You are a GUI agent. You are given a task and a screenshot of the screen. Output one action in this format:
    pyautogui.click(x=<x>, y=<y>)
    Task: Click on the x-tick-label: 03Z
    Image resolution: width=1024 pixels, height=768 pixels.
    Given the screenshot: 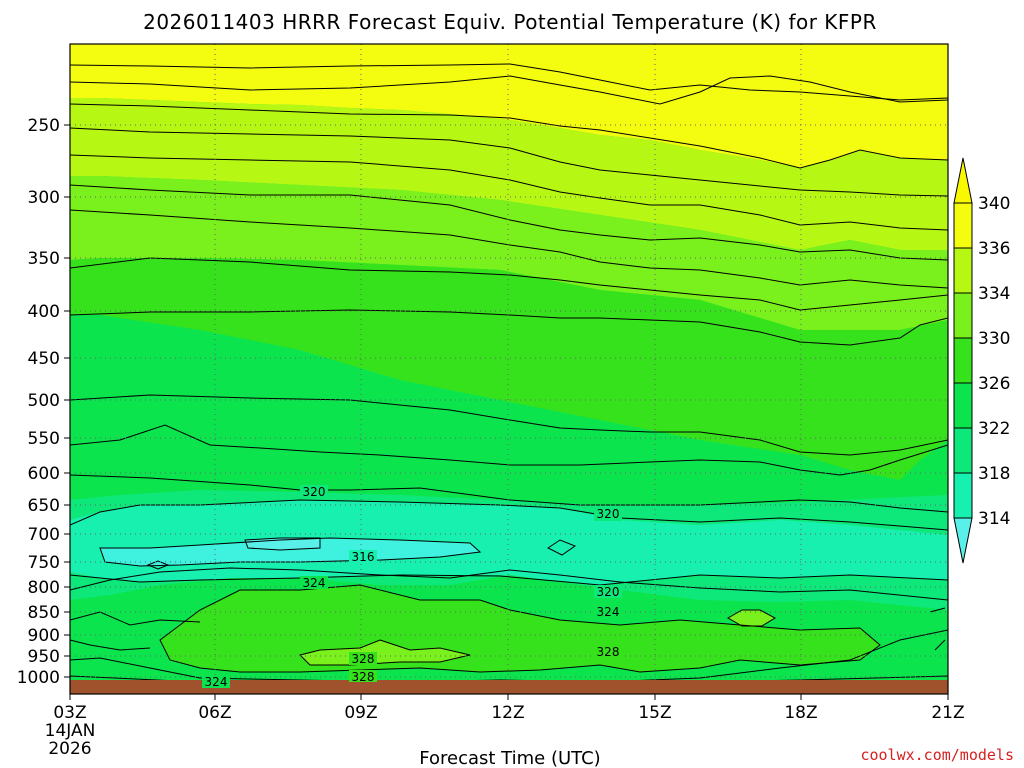 What is the action you would take?
    pyautogui.click(x=69, y=713)
    